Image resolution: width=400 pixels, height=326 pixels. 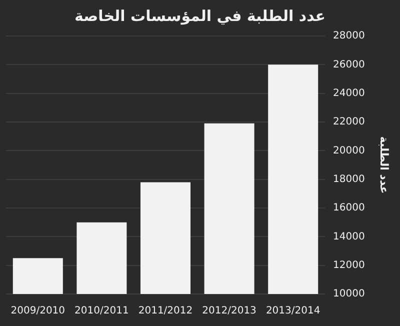 I want to click on y-tick-label: 24000, so click(x=348, y=93).